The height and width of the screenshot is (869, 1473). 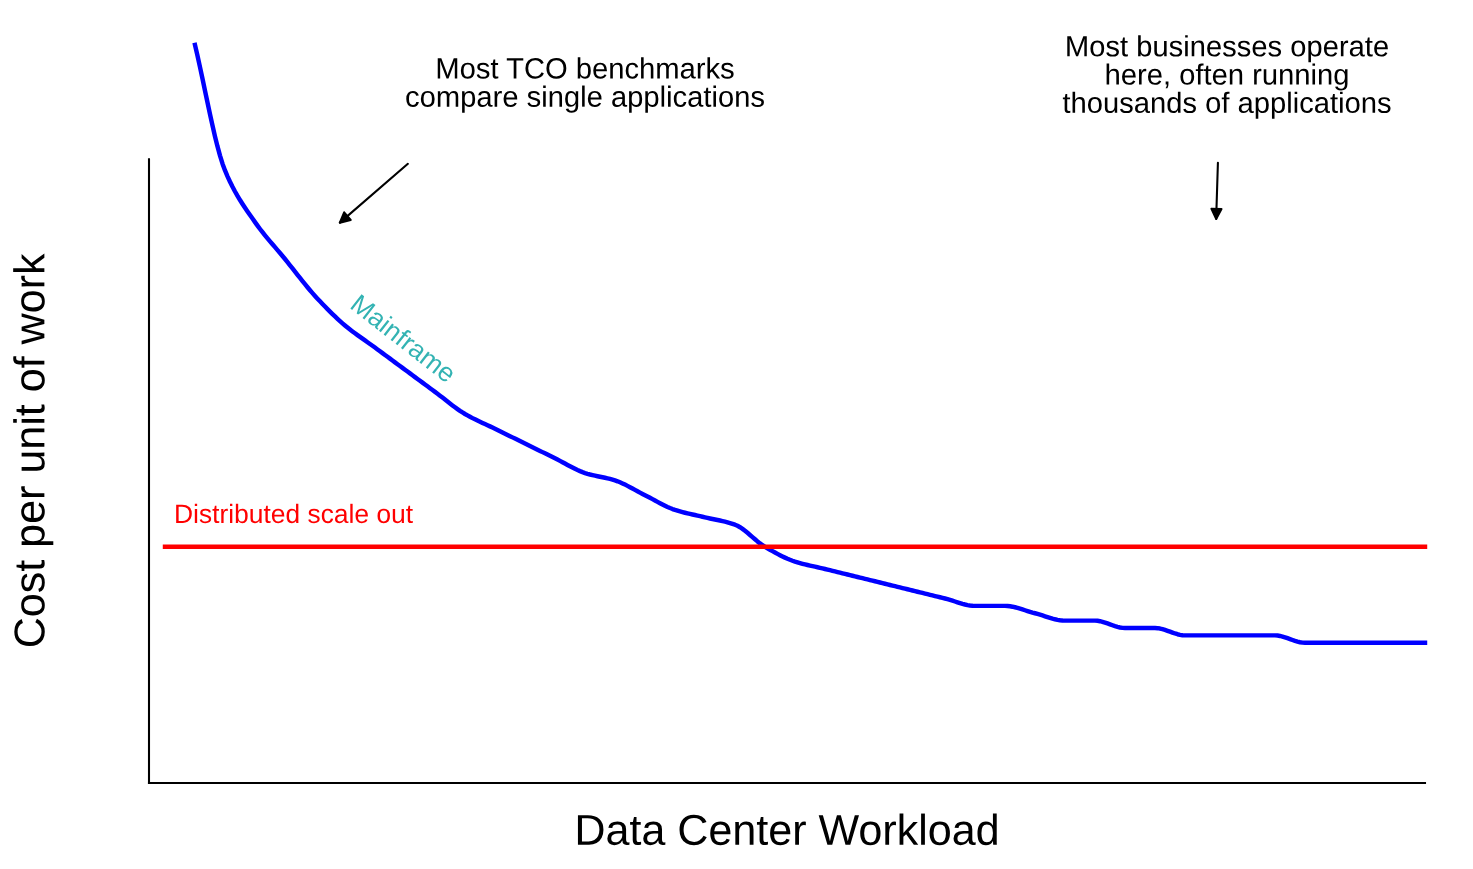 What do you see at coordinates (294, 513) in the screenshot?
I see `series-label: Distributed scale out` at bounding box center [294, 513].